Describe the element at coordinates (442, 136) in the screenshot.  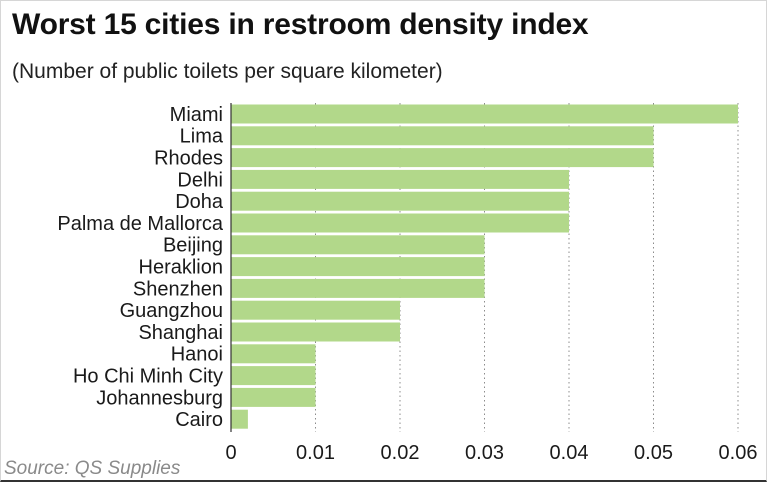
I see `bar-lima` at that location.